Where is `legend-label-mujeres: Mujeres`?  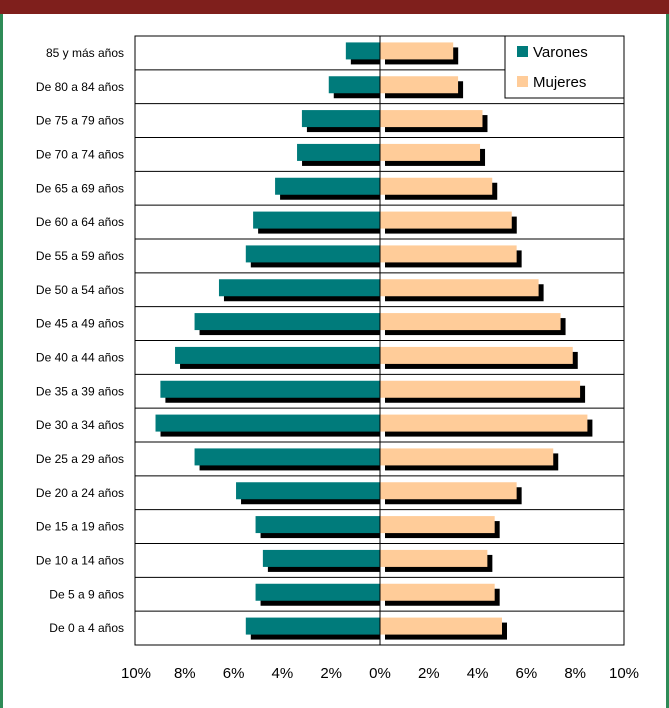 legend-label-mujeres: Mujeres is located at coordinates (559, 82).